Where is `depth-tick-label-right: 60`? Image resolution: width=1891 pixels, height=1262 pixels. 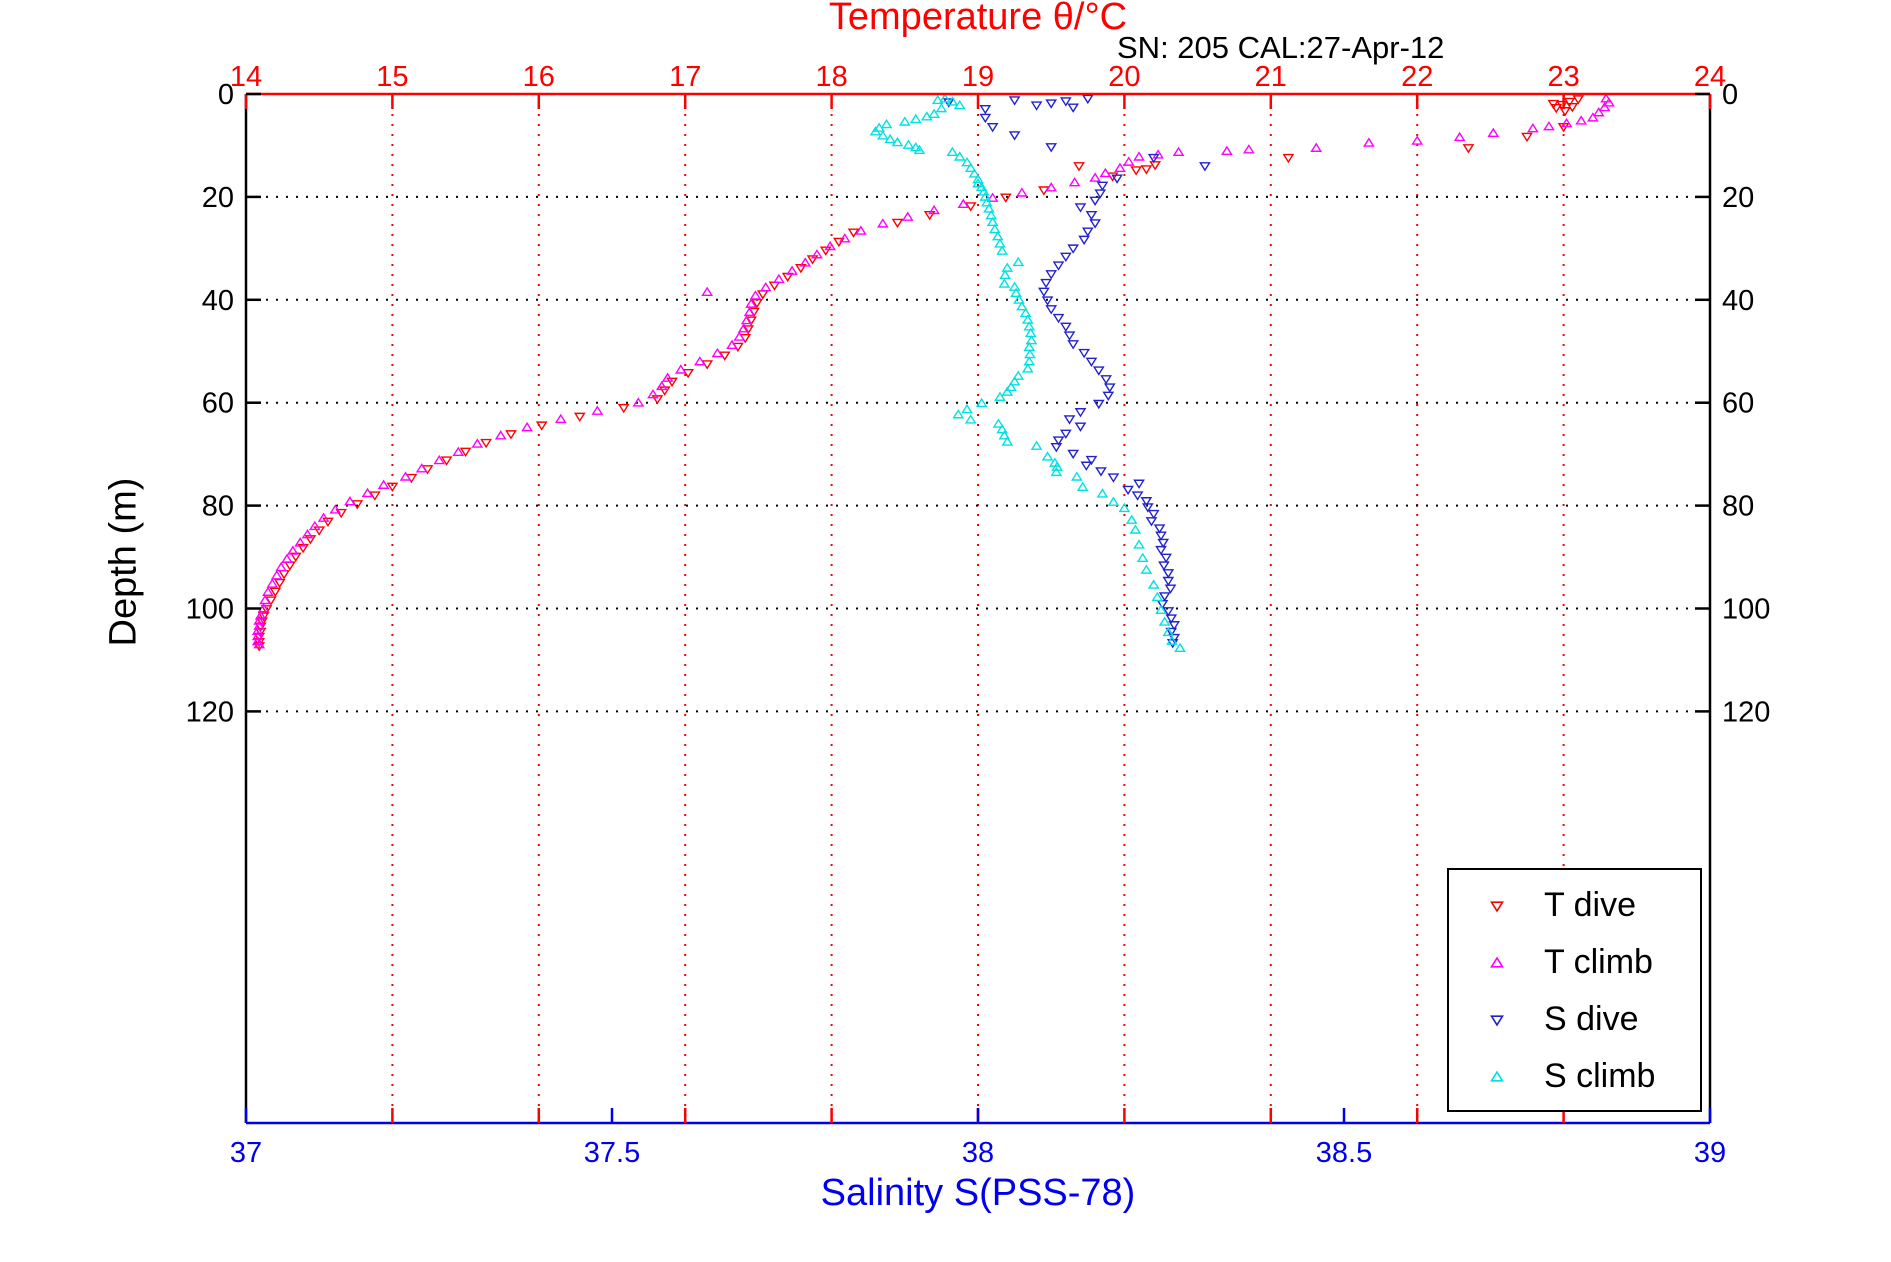
depth-tick-label-right: 60 is located at coordinates (1738, 404).